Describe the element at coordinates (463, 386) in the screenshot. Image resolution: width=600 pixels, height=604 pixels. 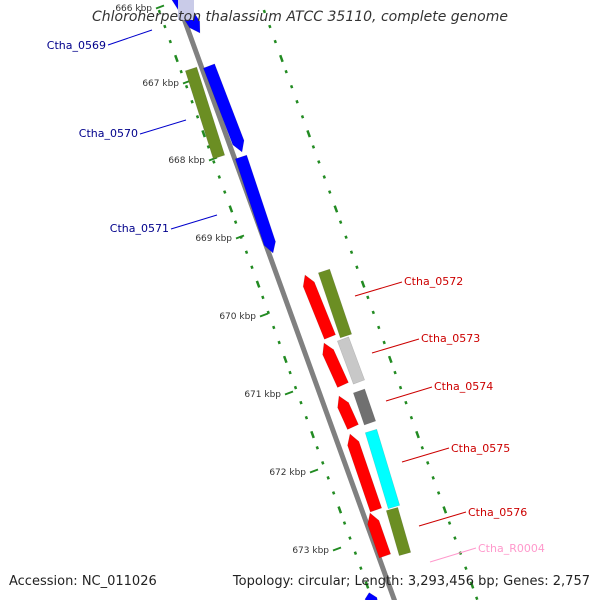
I see `gene-label-ctha-0574: Ctha_0574` at that location.